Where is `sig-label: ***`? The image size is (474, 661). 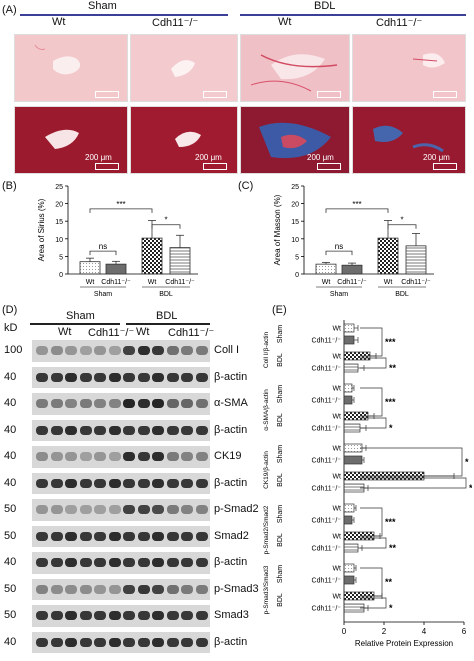
sig-label: *** is located at coordinates (390, 342).